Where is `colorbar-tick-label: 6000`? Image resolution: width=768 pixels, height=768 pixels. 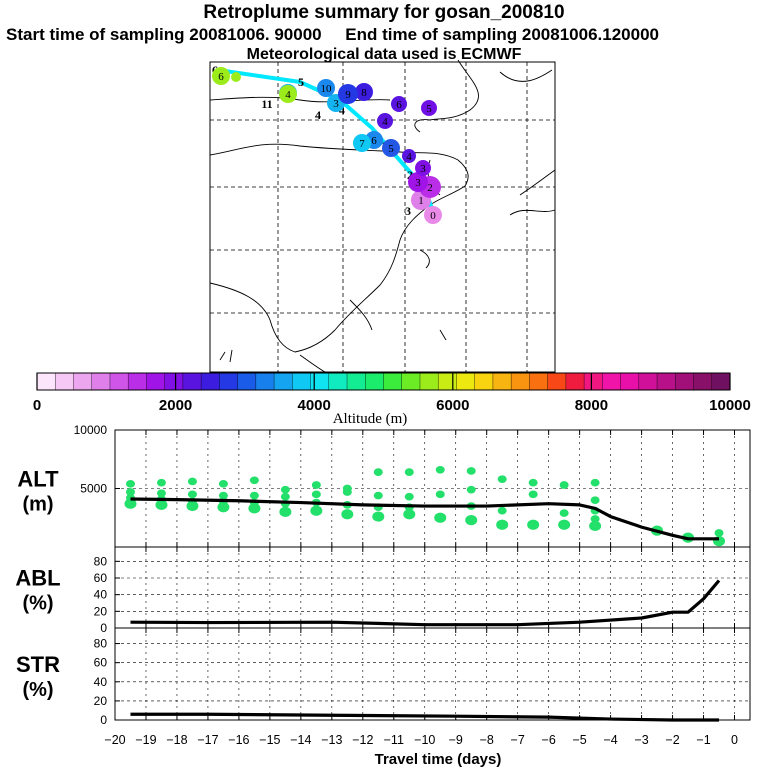
colorbar-tick-label: 6000 is located at coordinates (452, 405).